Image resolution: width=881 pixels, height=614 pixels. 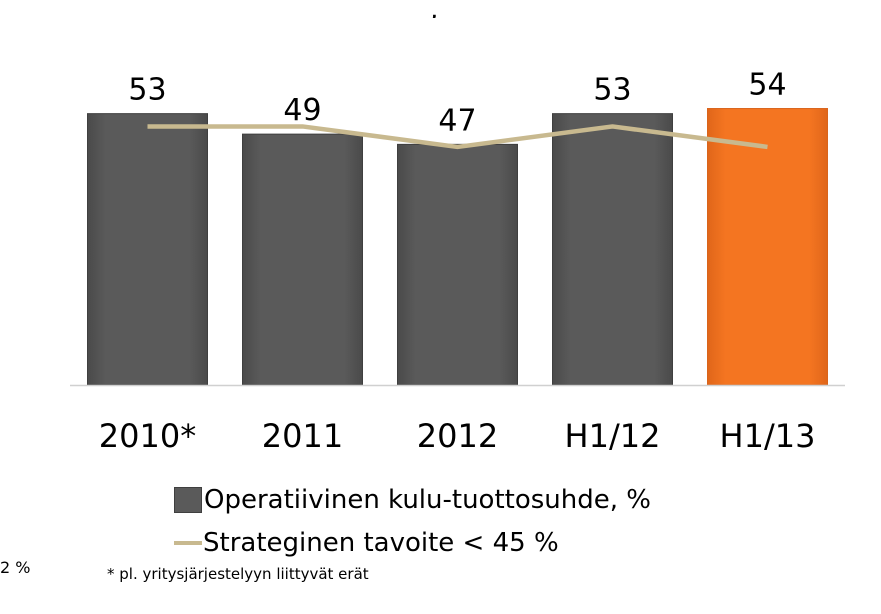 I want to click on data-label-H1/12: 53, so click(x=612, y=90).